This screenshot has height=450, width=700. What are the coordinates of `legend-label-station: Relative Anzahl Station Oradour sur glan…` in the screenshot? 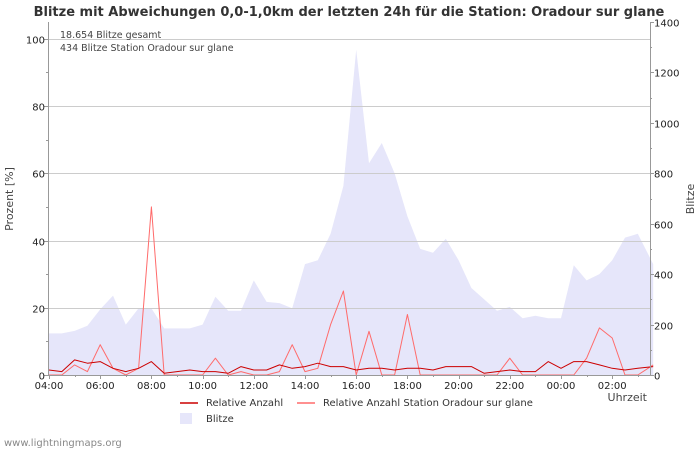 It's located at (428, 403).